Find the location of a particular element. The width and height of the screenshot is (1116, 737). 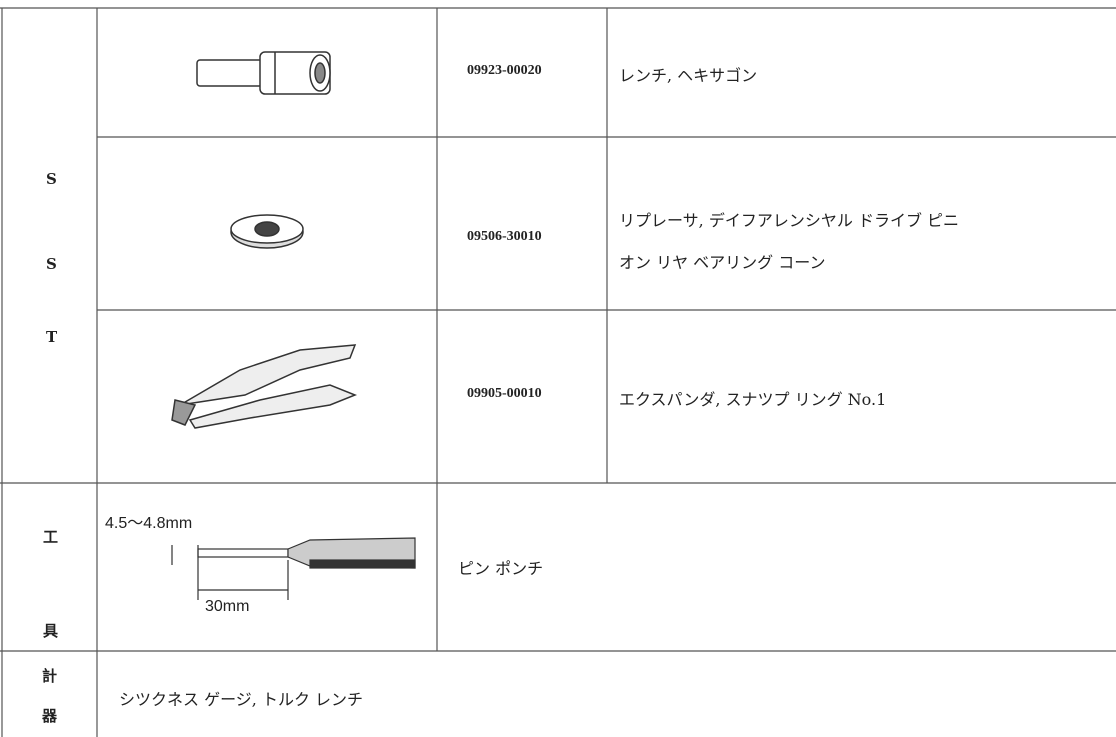

group-label: 具 is located at coordinates (51, 631).